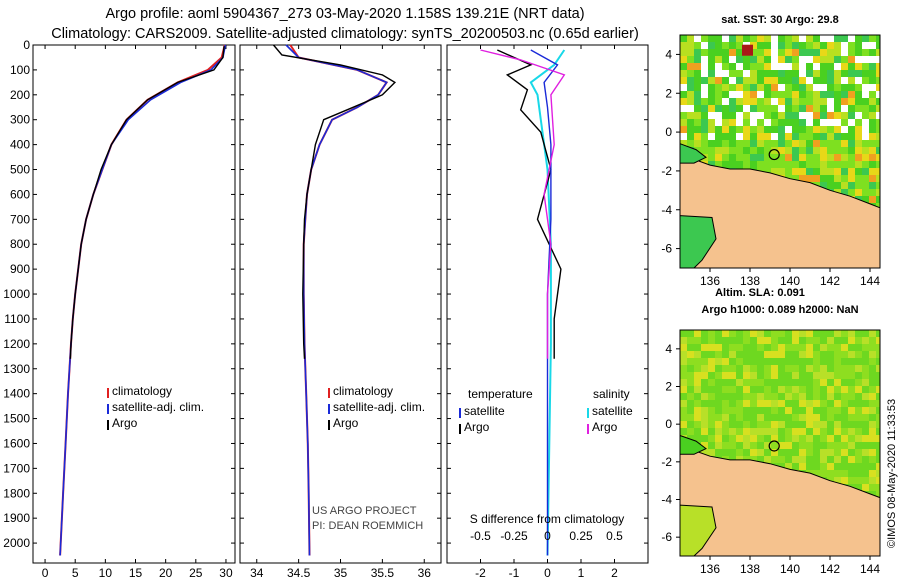 The height and width of the screenshot is (580, 900). What do you see at coordinates (363, 391) in the screenshot?
I see `legend-label: climatology` at bounding box center [363, 391].